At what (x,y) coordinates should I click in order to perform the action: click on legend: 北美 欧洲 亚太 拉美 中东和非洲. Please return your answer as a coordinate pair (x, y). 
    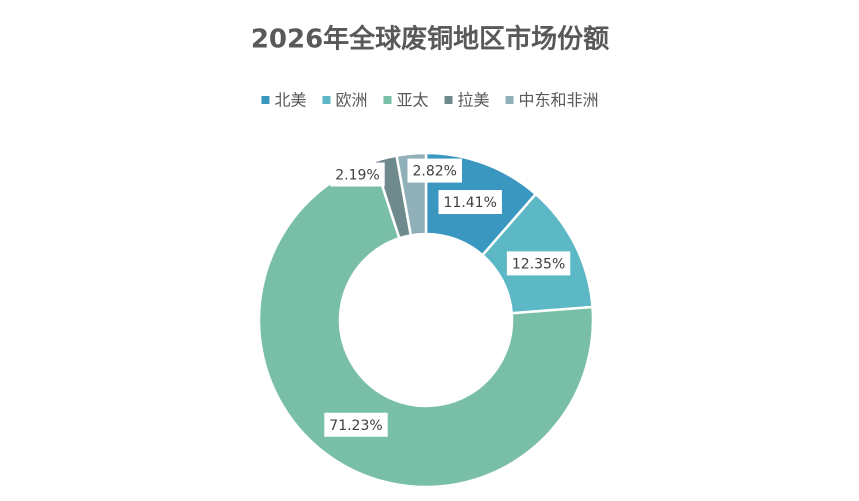
    Looking at the image, I should click on (430, 100).